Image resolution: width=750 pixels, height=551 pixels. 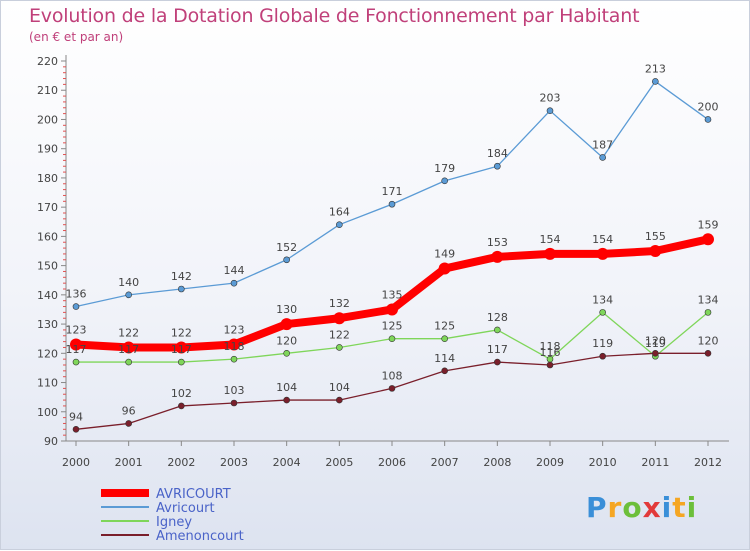 I want to click on chart-subtitle: (en € et par an), so click(x=76, y=37).